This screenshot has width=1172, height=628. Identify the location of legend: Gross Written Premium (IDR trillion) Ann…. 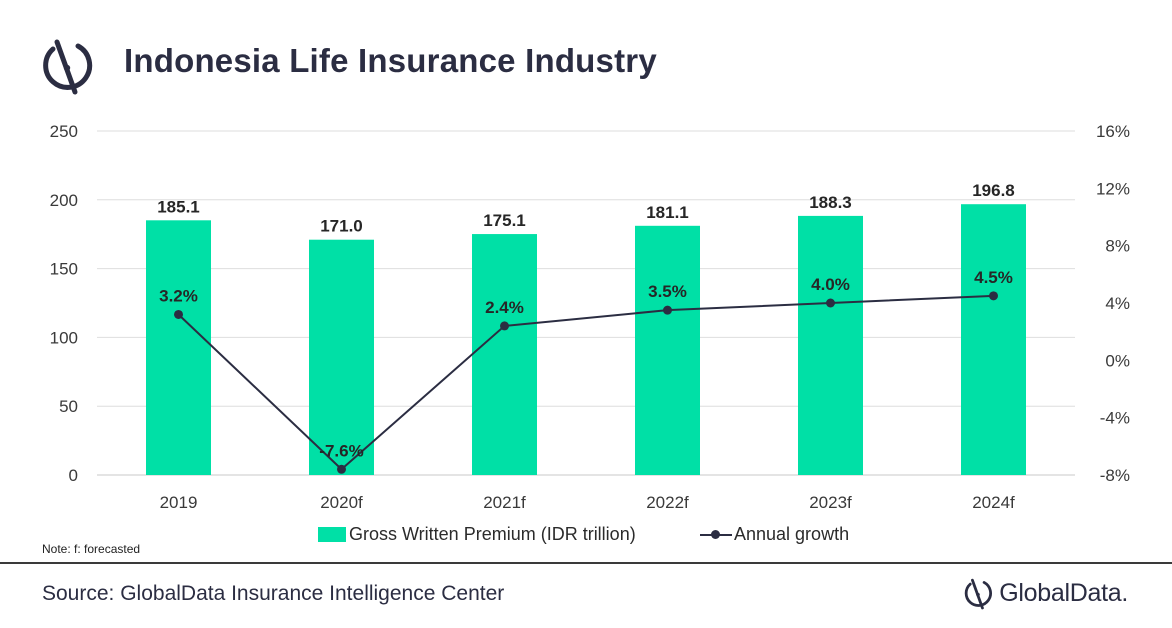
(586, 537).